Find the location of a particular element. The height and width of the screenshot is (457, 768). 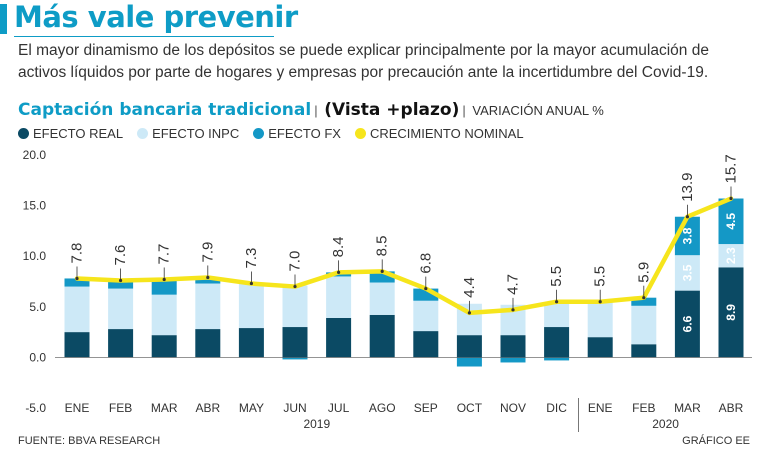

legend-item-efecto-inpc: EFECTO INPC is located at coordinates (188, 133).